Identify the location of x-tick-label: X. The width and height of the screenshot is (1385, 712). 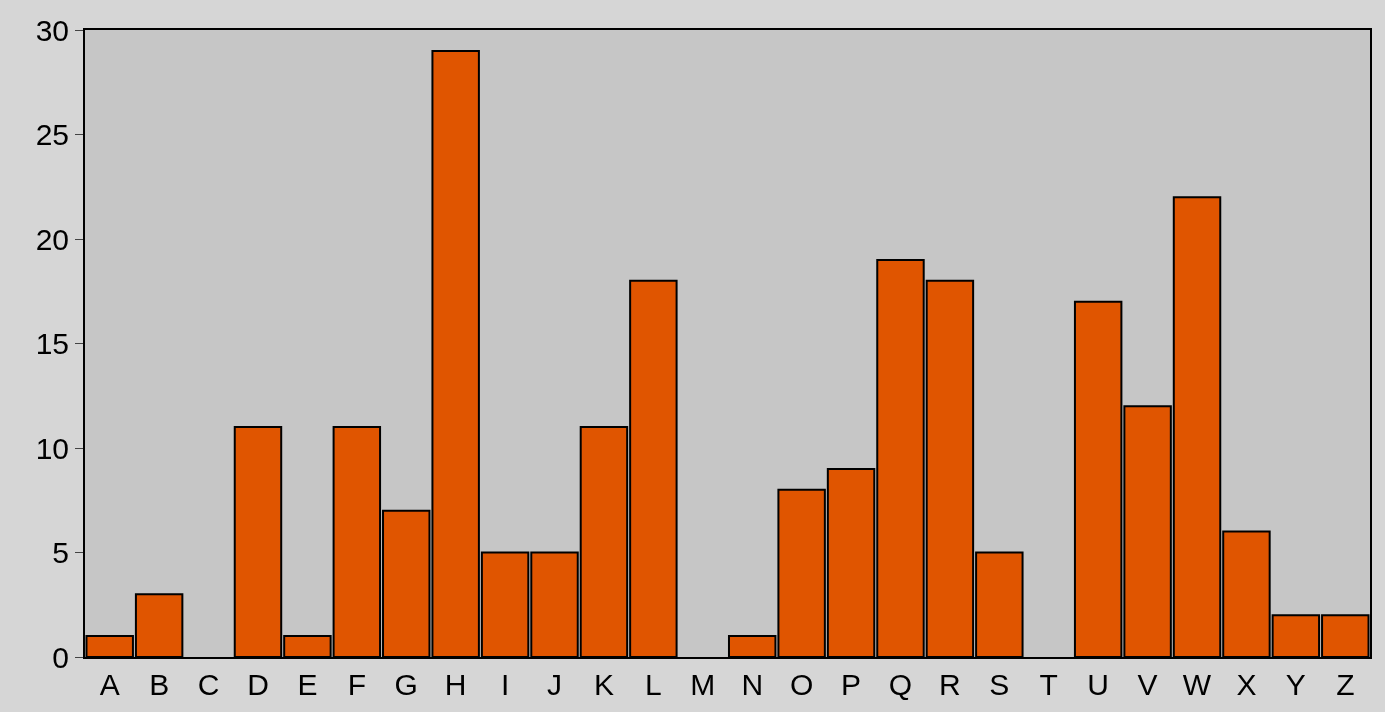
(1246, 684).